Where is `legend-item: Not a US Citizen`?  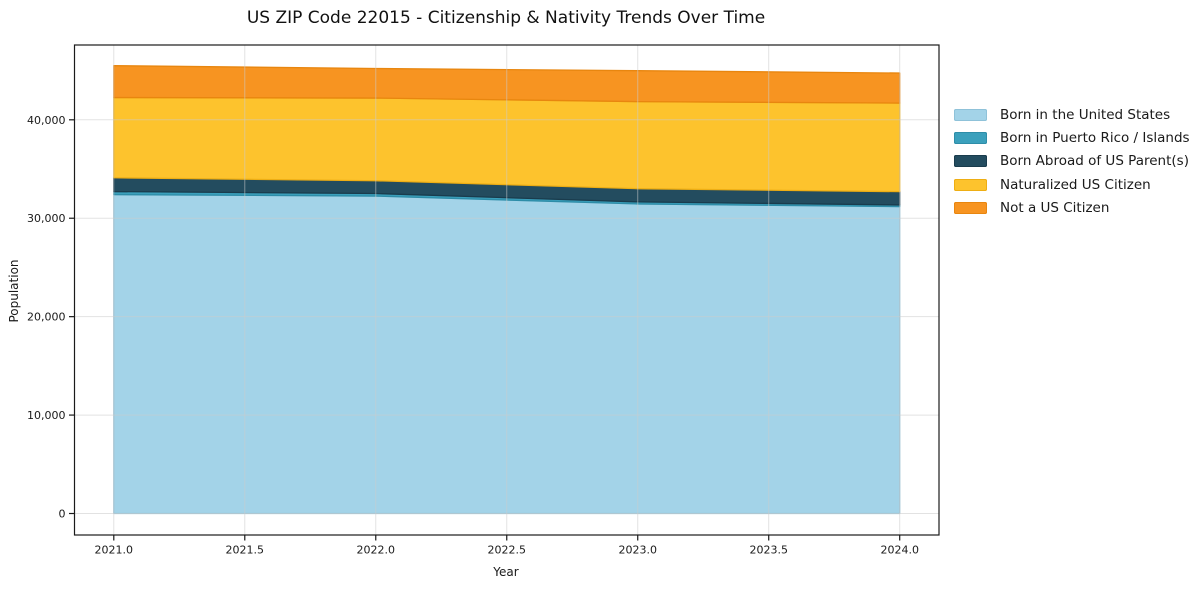 legend-item: Not a US Citizen is located at coordinates (1071, 208).